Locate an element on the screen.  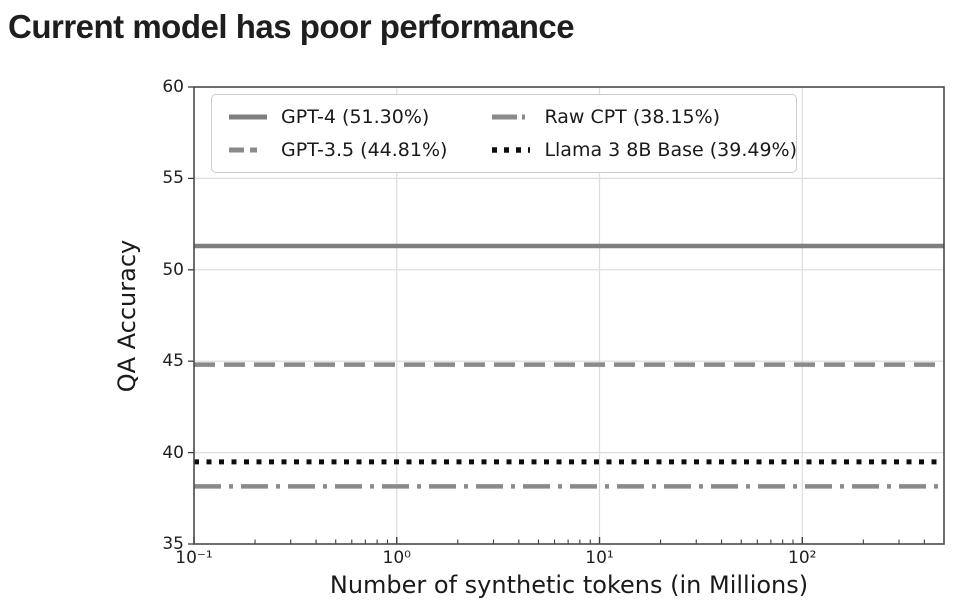
legend-entry-gpt35: GPT-3.5 (44.81%) is located at coordinates (337, 150).